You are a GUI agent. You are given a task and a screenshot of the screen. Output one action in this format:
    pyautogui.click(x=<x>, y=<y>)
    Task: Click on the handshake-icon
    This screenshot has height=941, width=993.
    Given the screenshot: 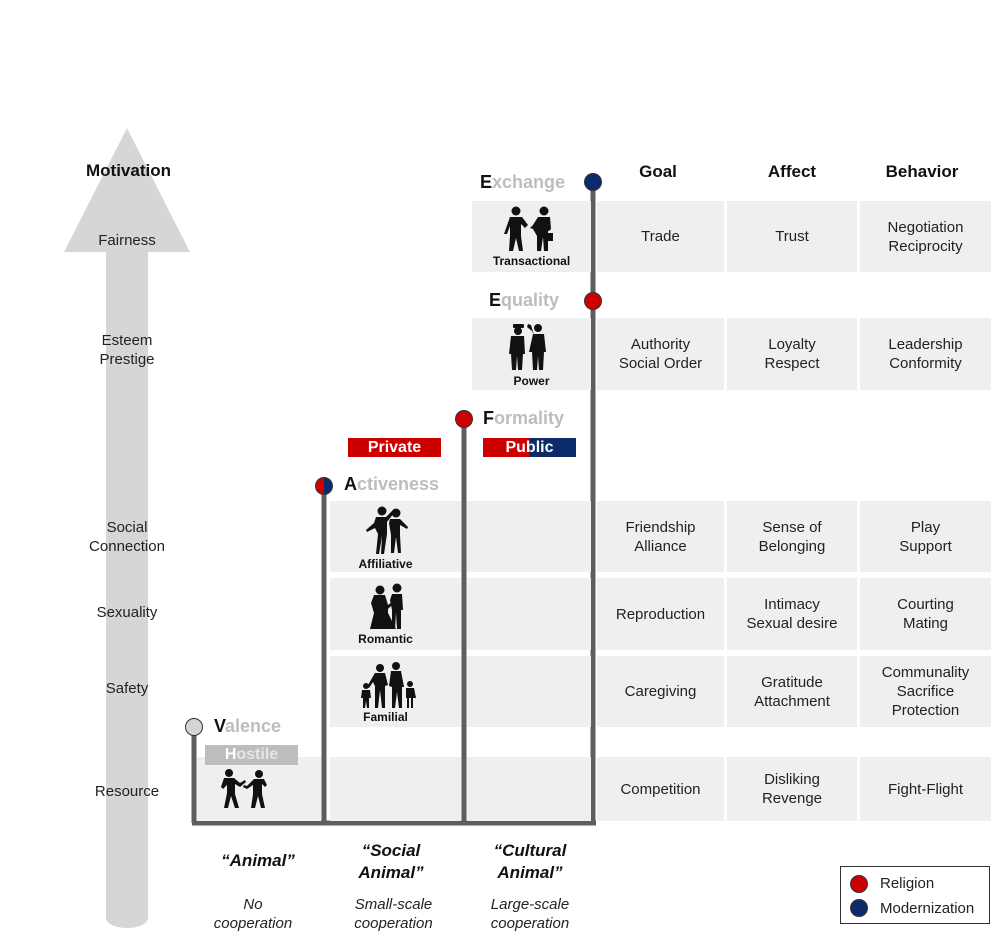 What is the action you would take?
    pyautogui.click(x=528, y=228)
    